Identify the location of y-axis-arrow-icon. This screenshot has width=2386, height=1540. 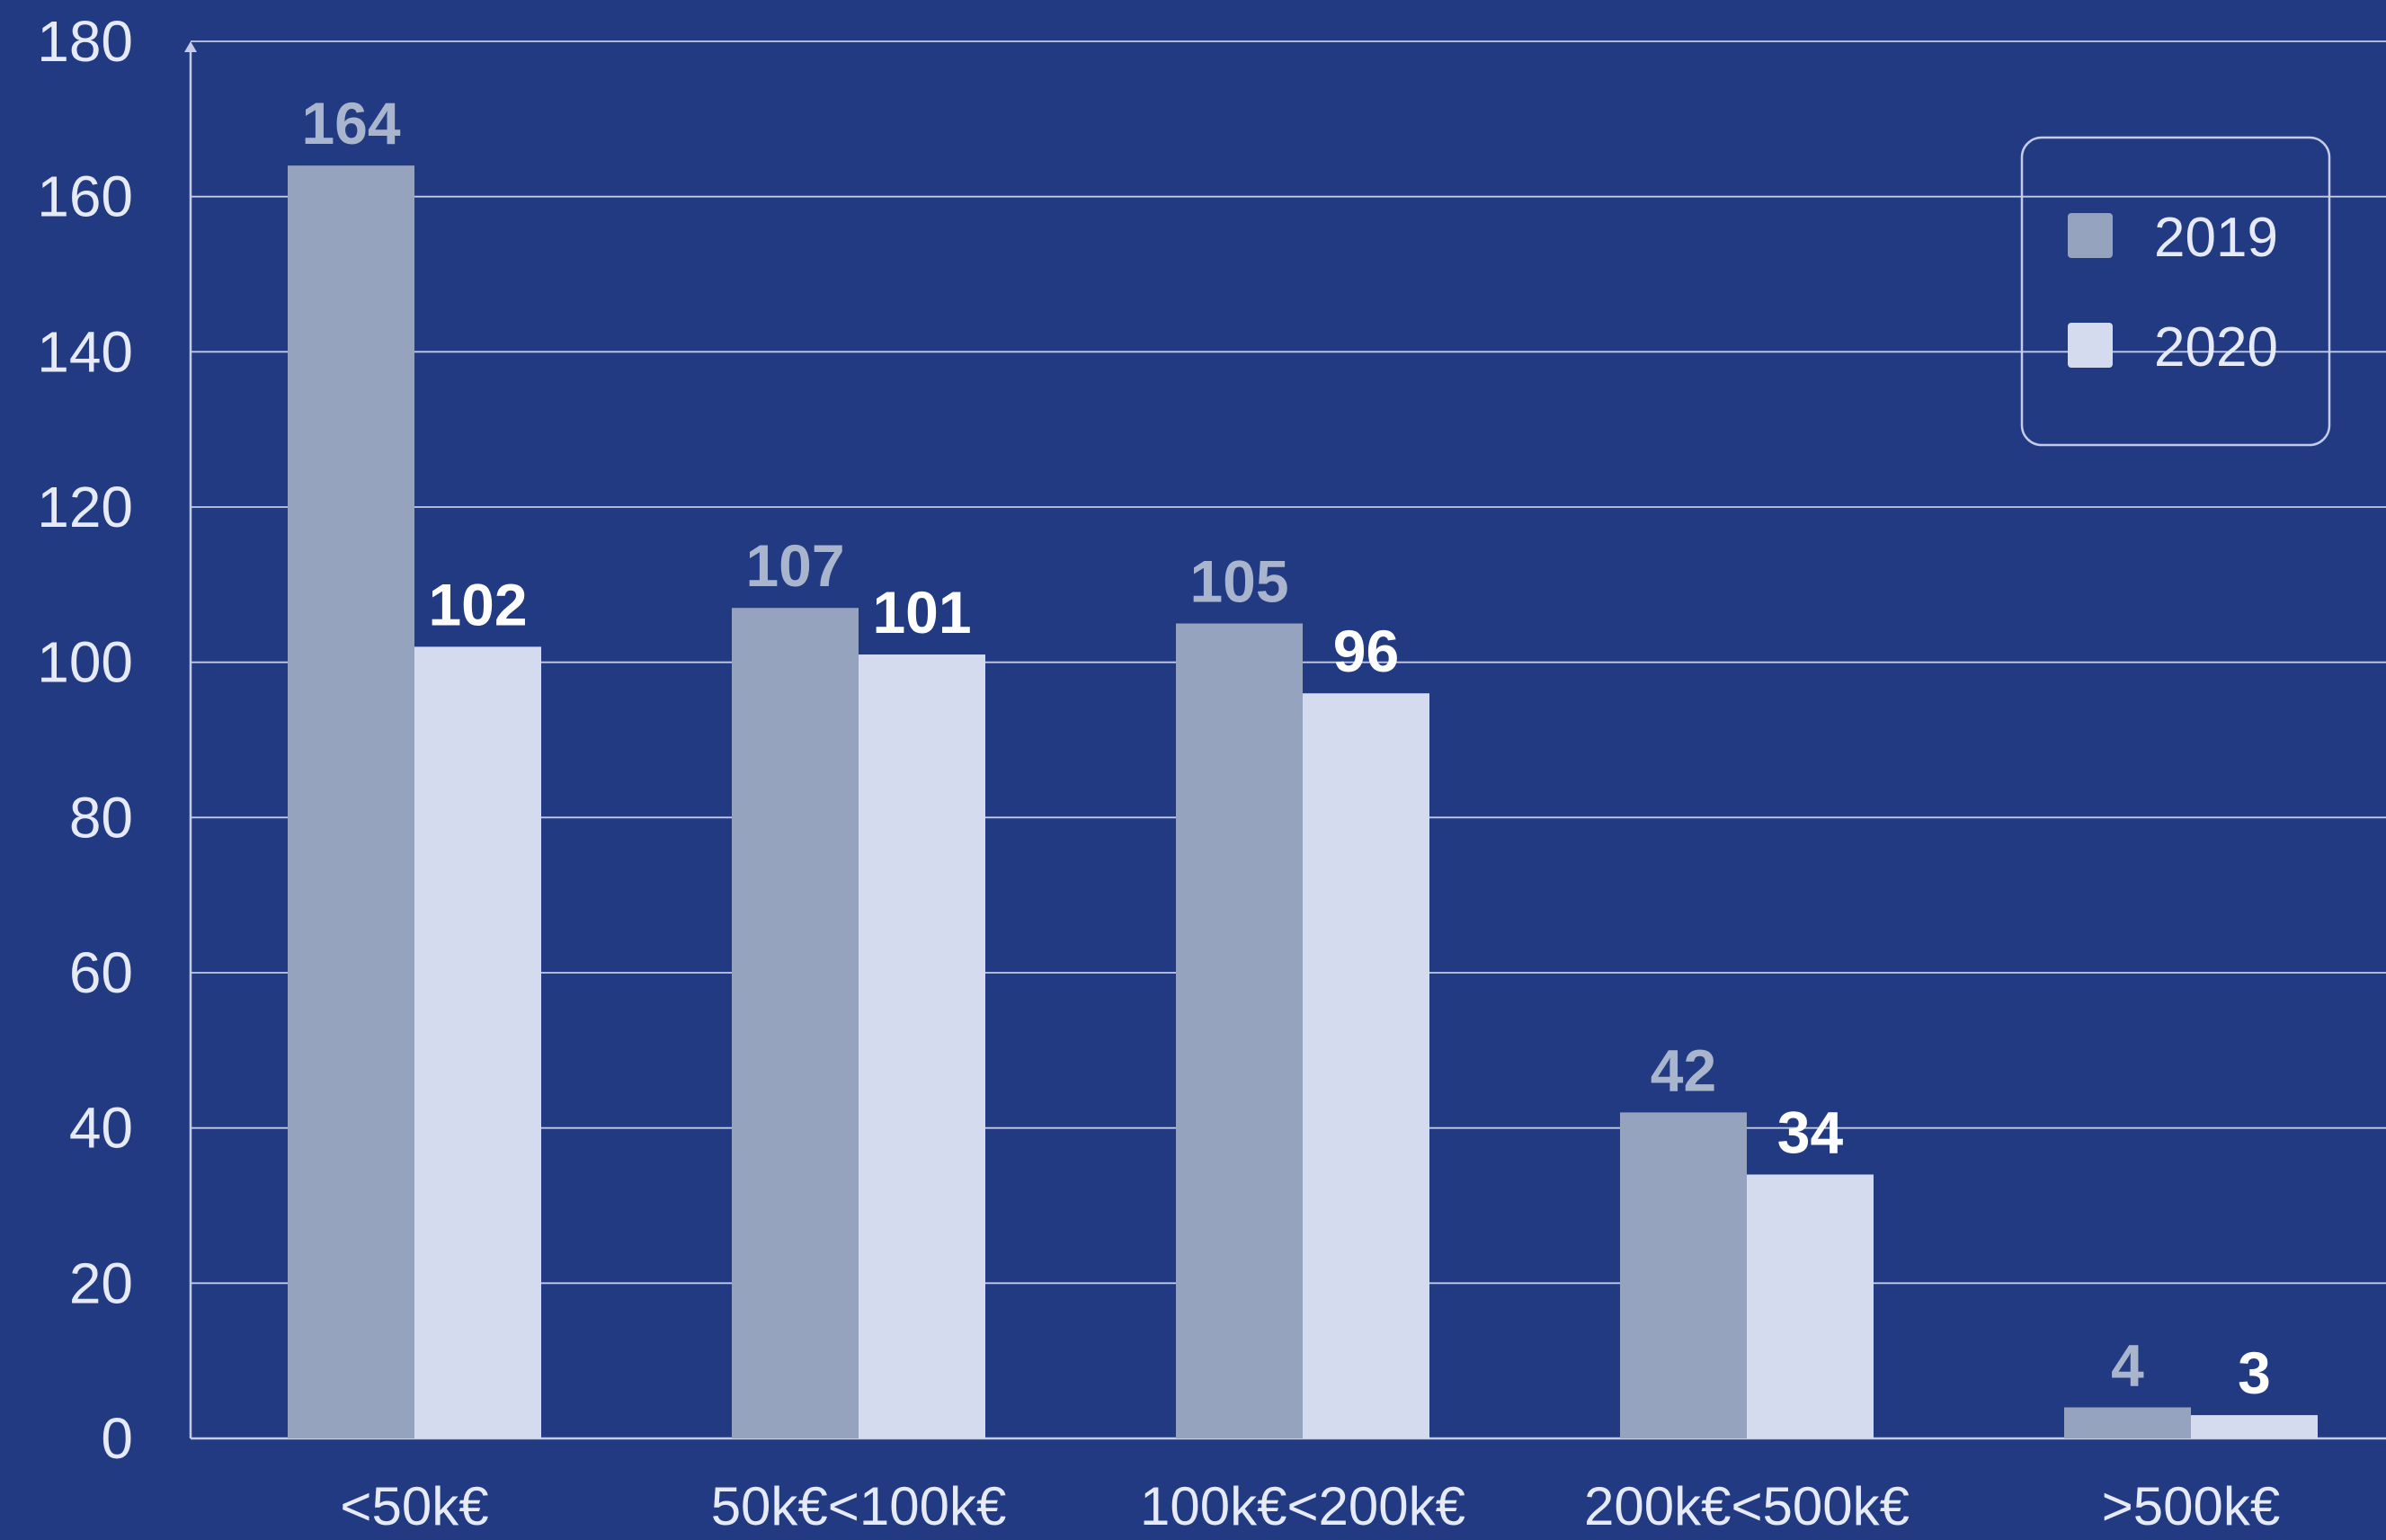
(190, 46).